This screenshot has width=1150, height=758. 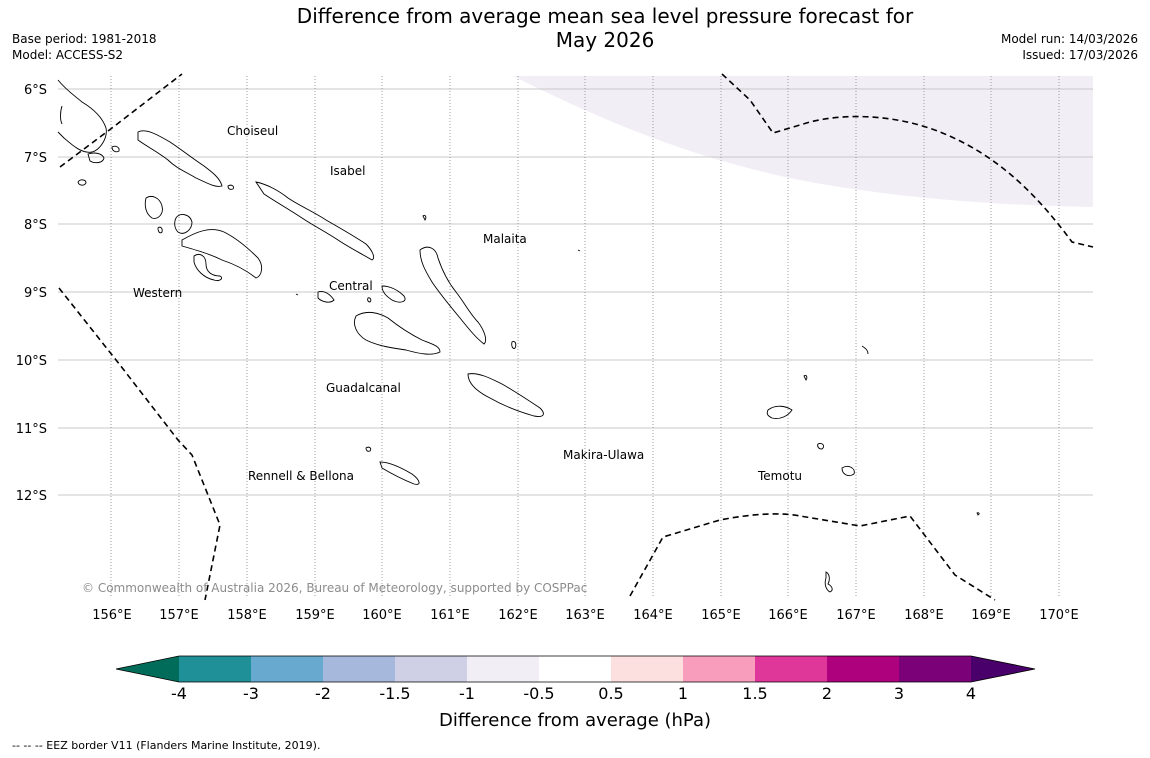 I want to click on lon-label: 163°E, so click(x=585, y=615).